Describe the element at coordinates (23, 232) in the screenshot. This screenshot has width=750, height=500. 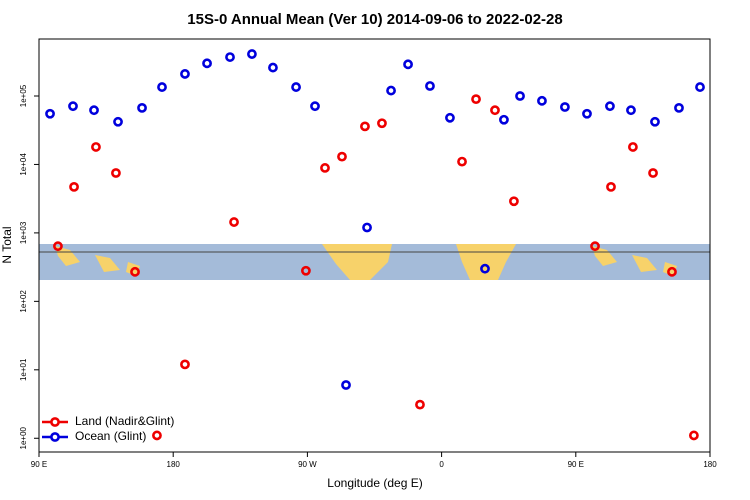
I see `y-tick-label: 1e+03` at that location.